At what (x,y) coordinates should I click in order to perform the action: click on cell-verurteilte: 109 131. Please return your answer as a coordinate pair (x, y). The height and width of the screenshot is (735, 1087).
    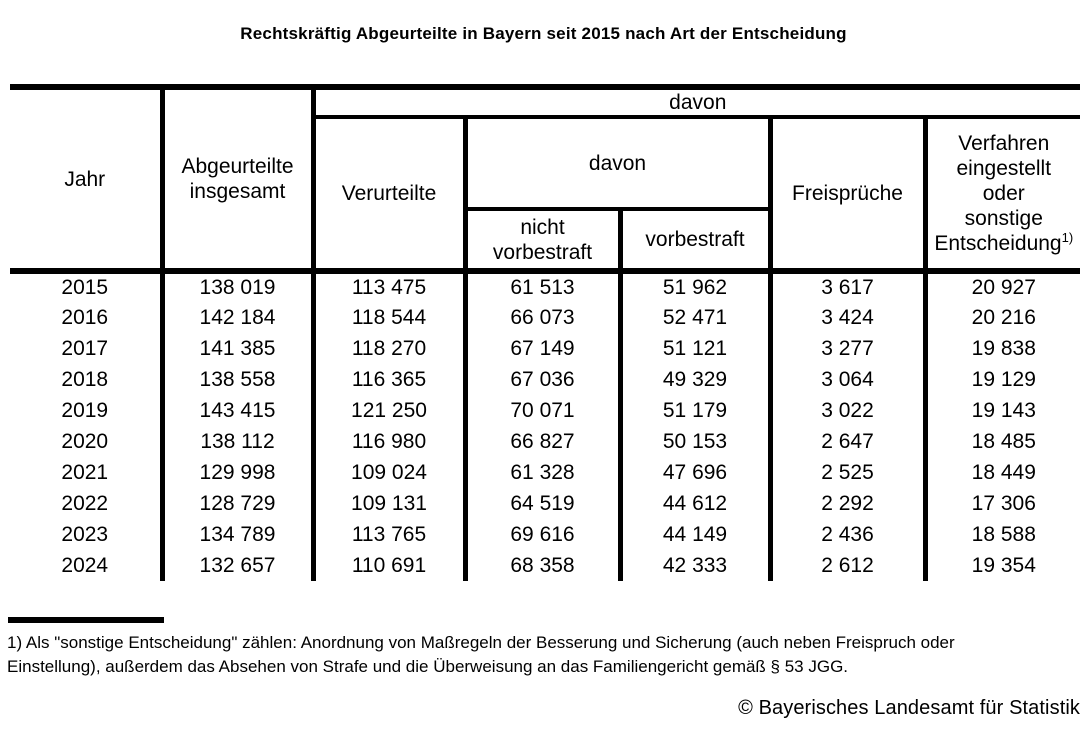
    Looking at the image, I should click on (387, 503).